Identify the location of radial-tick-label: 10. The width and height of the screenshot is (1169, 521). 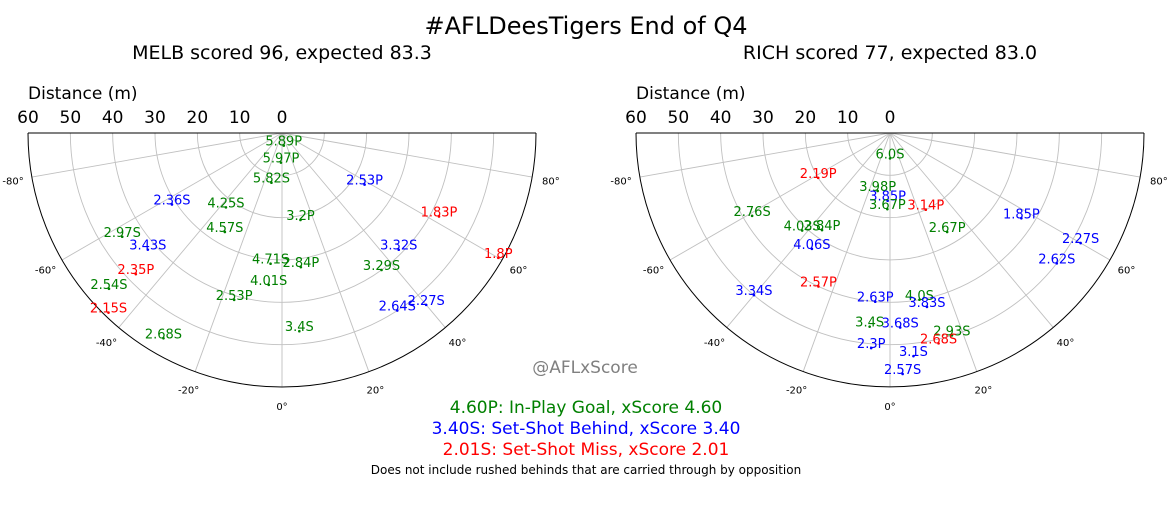
(240, 118).